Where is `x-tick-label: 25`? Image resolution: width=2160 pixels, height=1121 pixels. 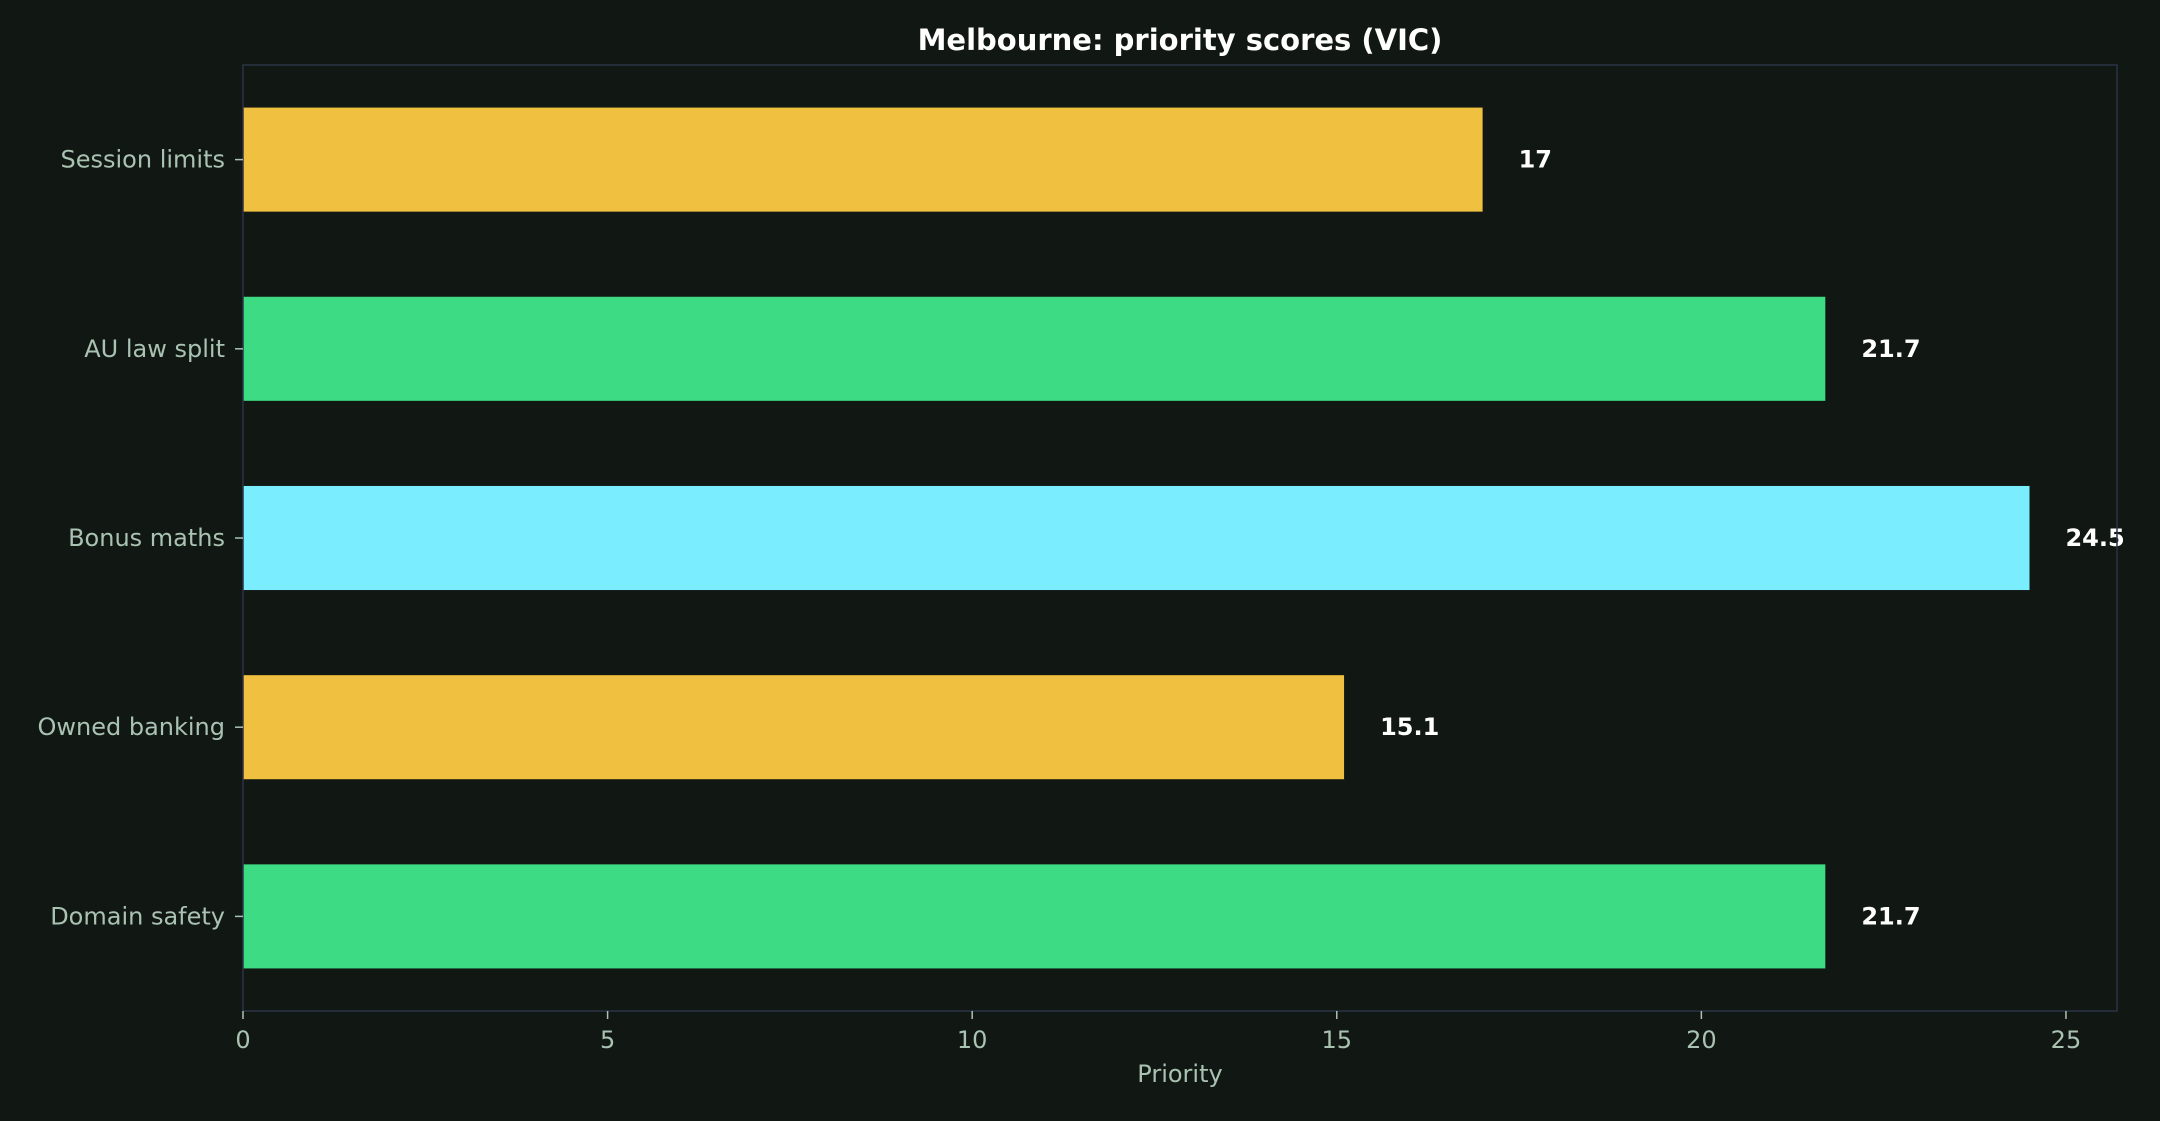 x-tick-label: 25 is located at coordinates (2066, 1040).